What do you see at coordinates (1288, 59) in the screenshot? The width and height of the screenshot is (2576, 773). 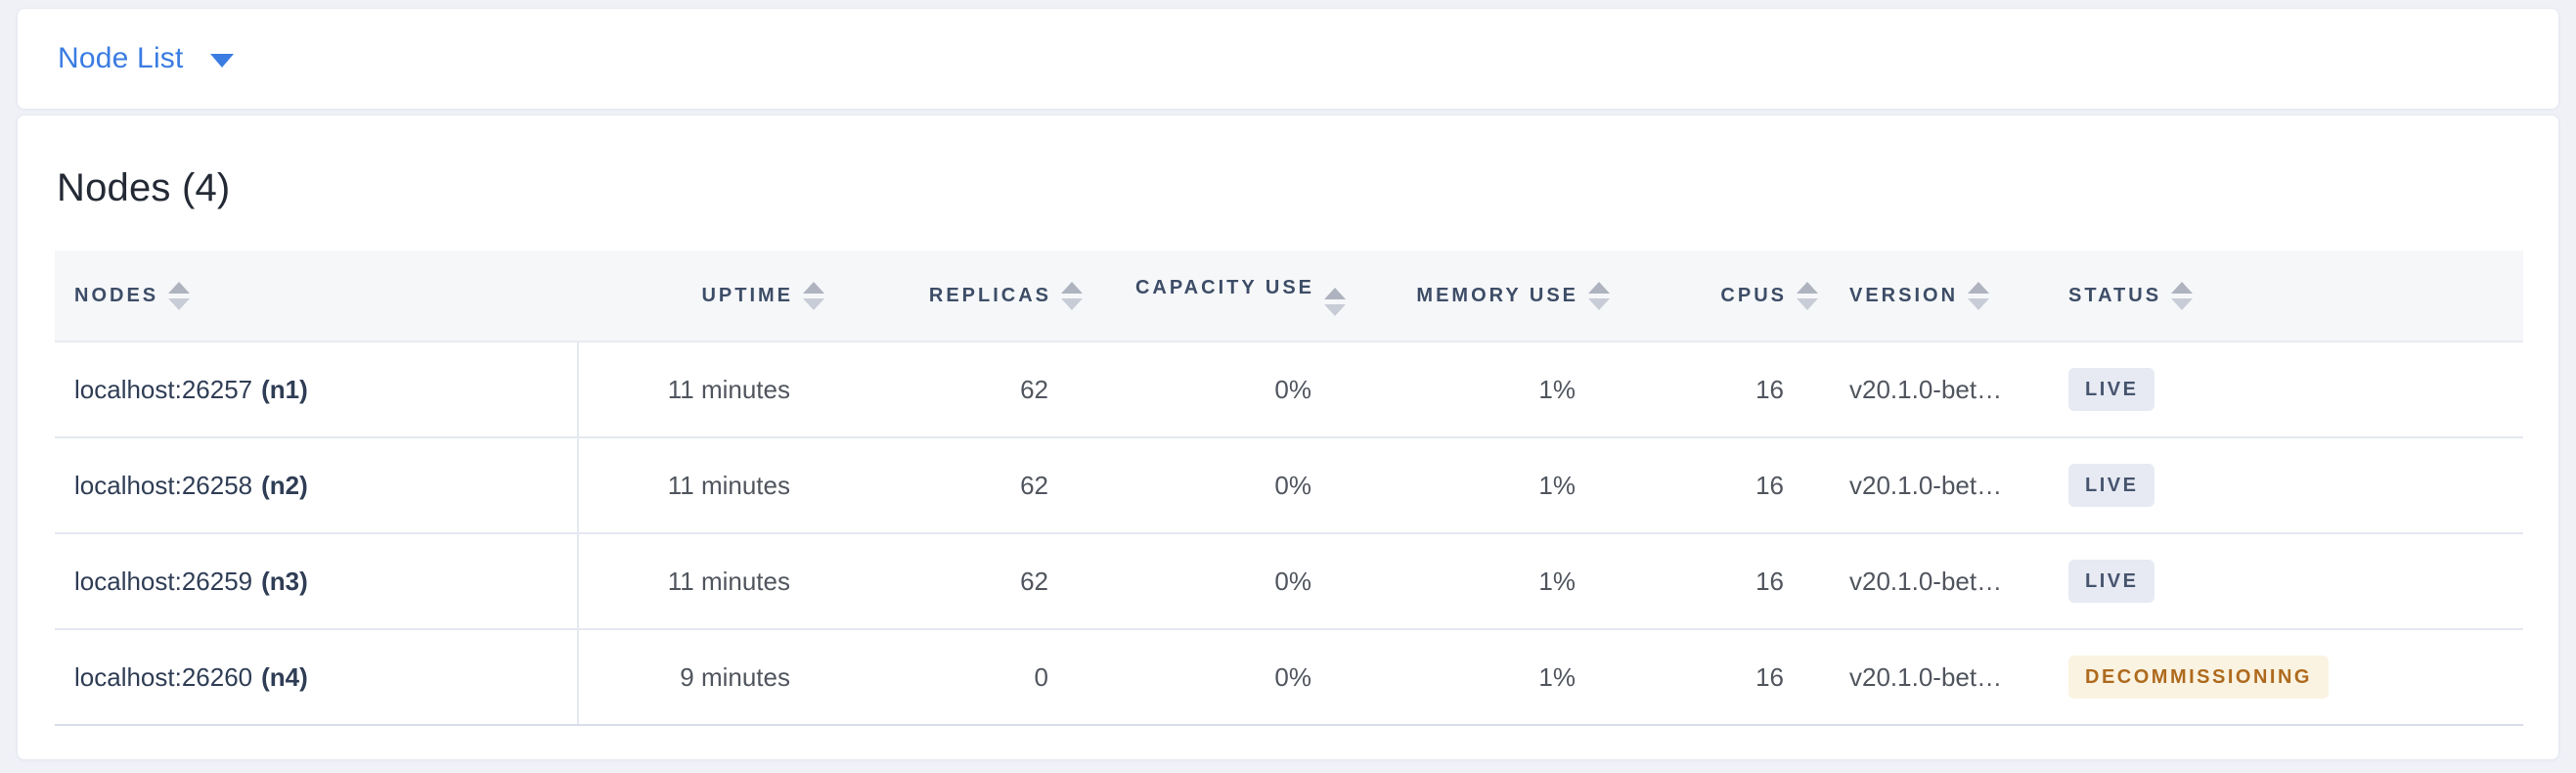 I see `view-selector-card: Node List` at bounding box center [1288, 59].